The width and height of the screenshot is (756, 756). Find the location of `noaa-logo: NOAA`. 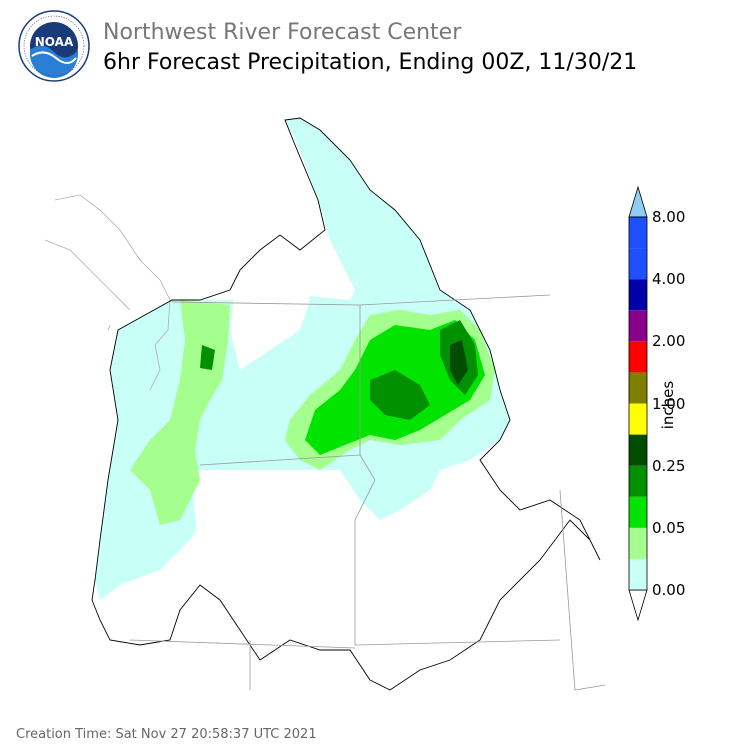

noaa-logo: NOAA is located at coordinates (54, 46).